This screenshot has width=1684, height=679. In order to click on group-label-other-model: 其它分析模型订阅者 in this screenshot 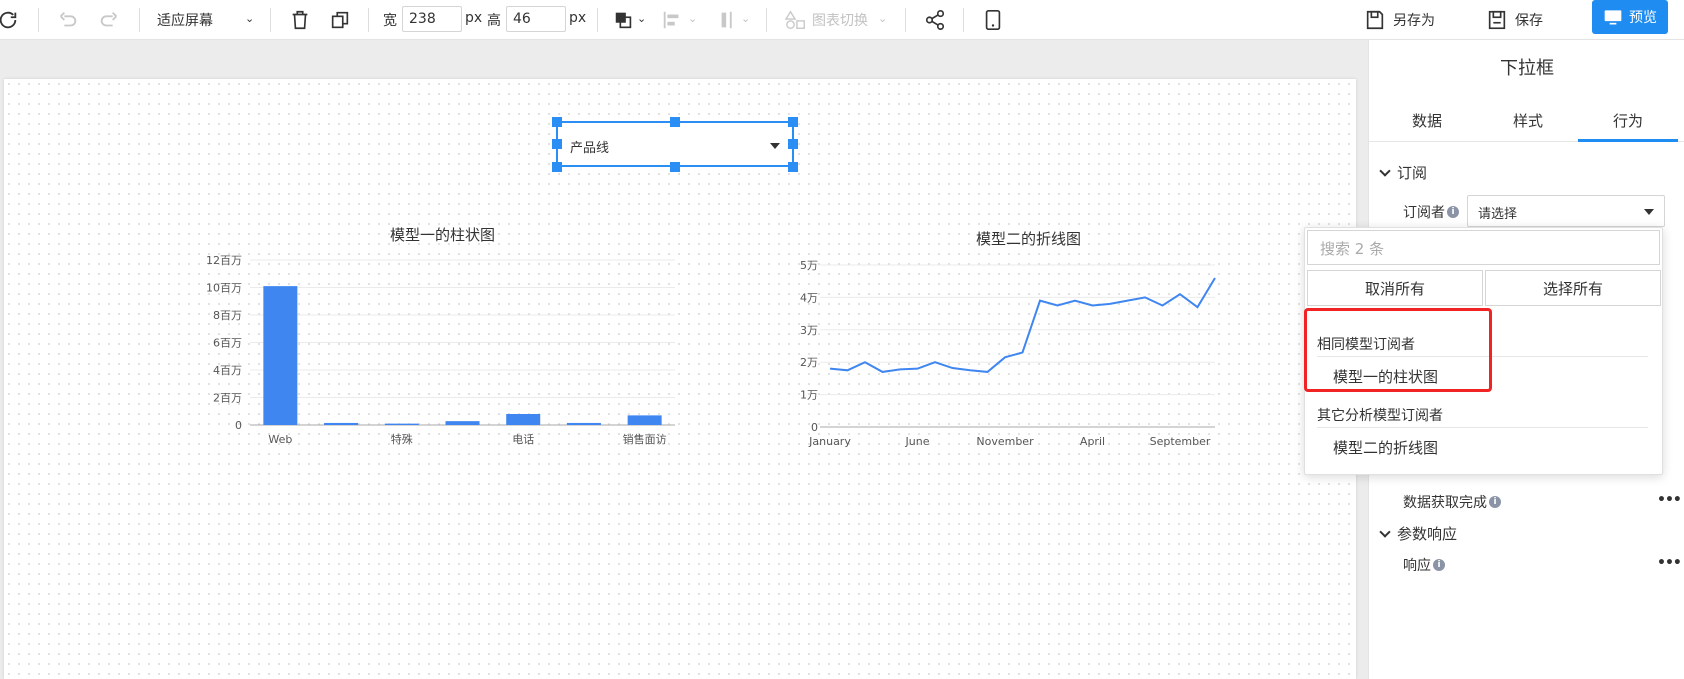, I will do `click(1380, 416)`.